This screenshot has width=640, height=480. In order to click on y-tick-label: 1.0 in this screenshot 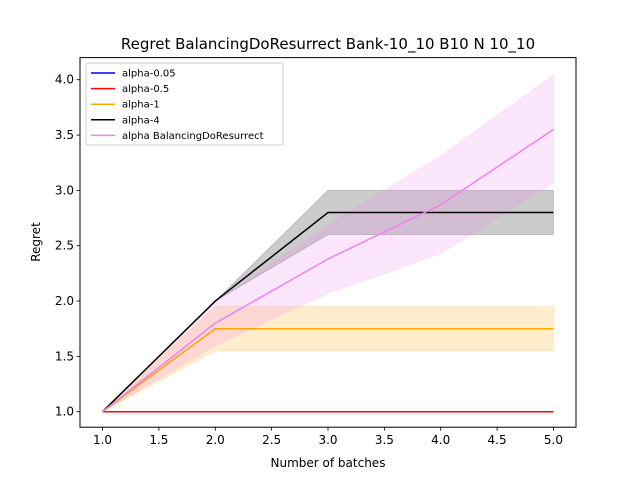, I will do `click(64, 412)`.